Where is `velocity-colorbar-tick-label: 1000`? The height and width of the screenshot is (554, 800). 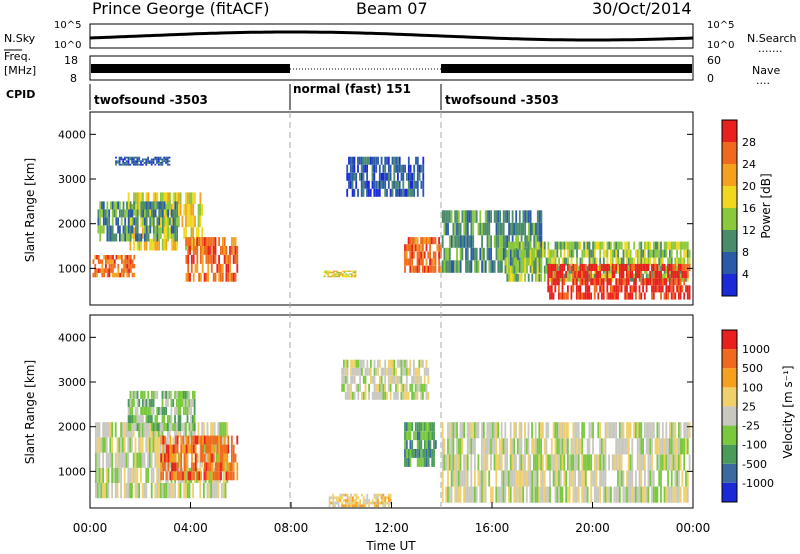 velocity-colorbar-tick-label: 1000 is located at coordinates (756, 349).